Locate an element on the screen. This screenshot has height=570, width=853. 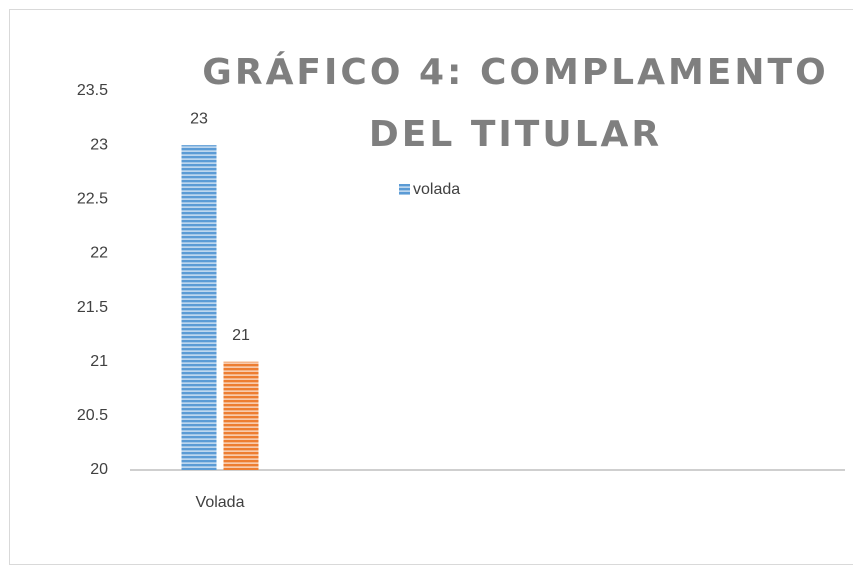
legend-label: volada is located at coordinates (436, 189).